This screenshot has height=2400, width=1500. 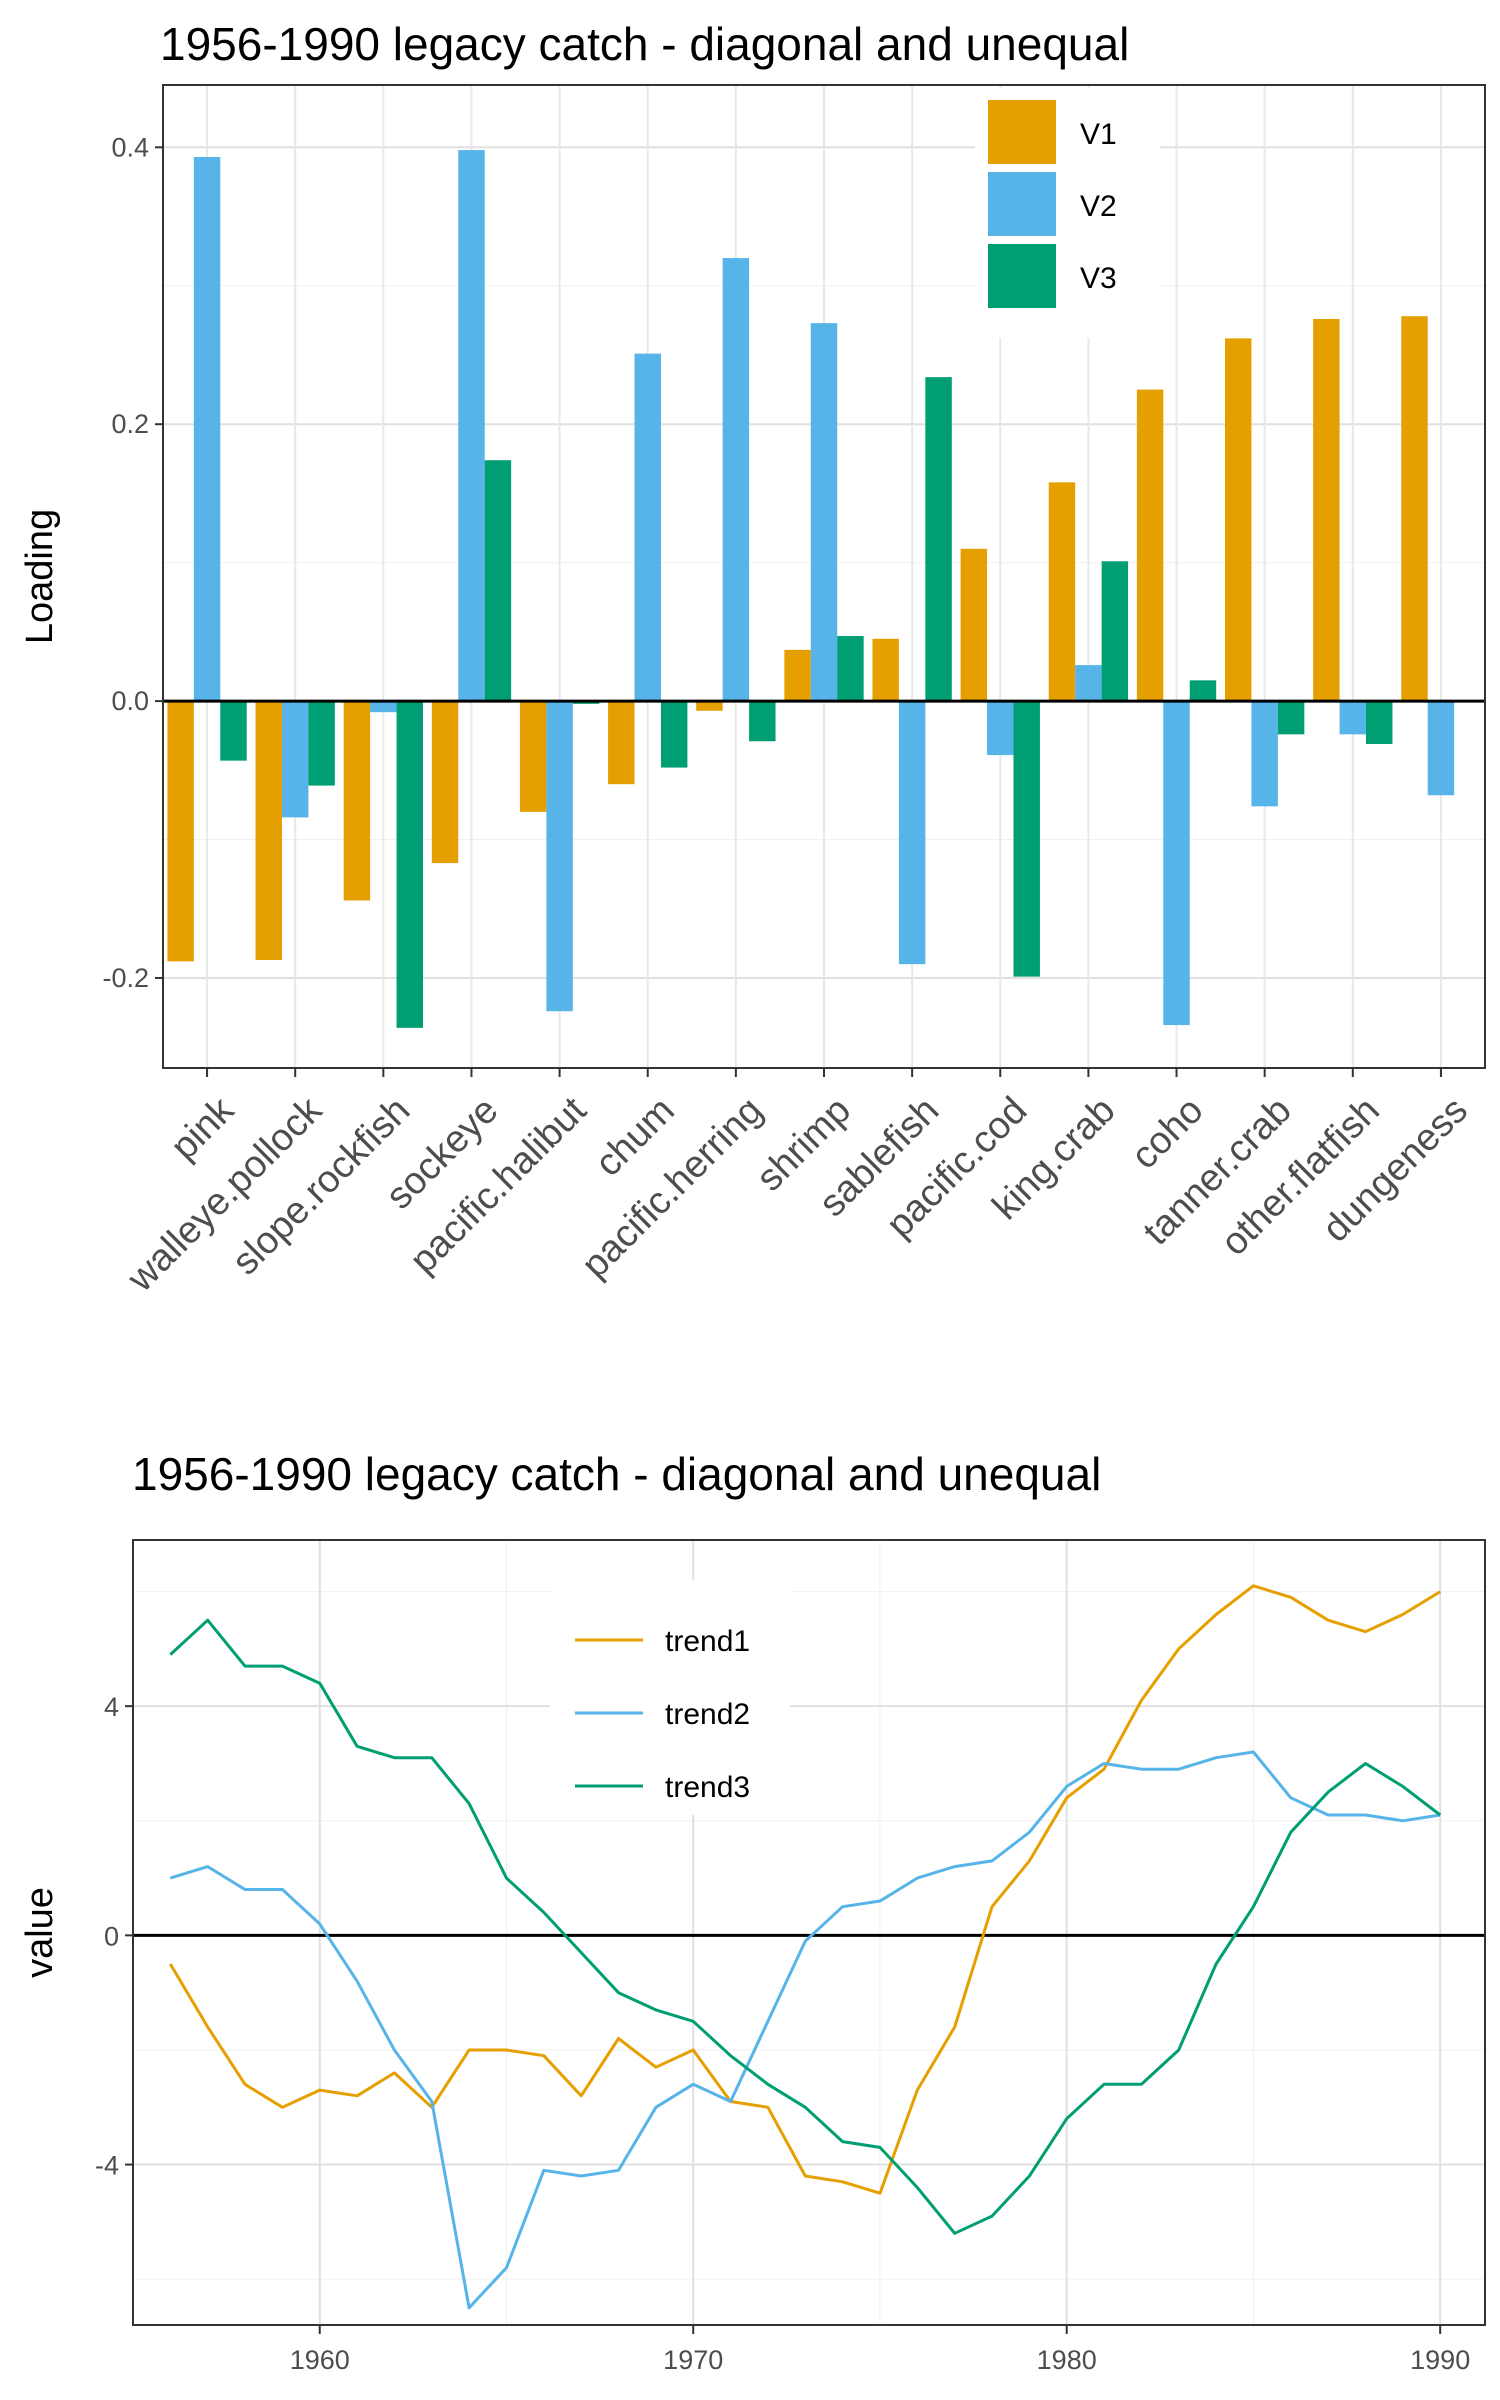 I want to click on legend-label-trend3: trend3, so click(x=707, y=1787).